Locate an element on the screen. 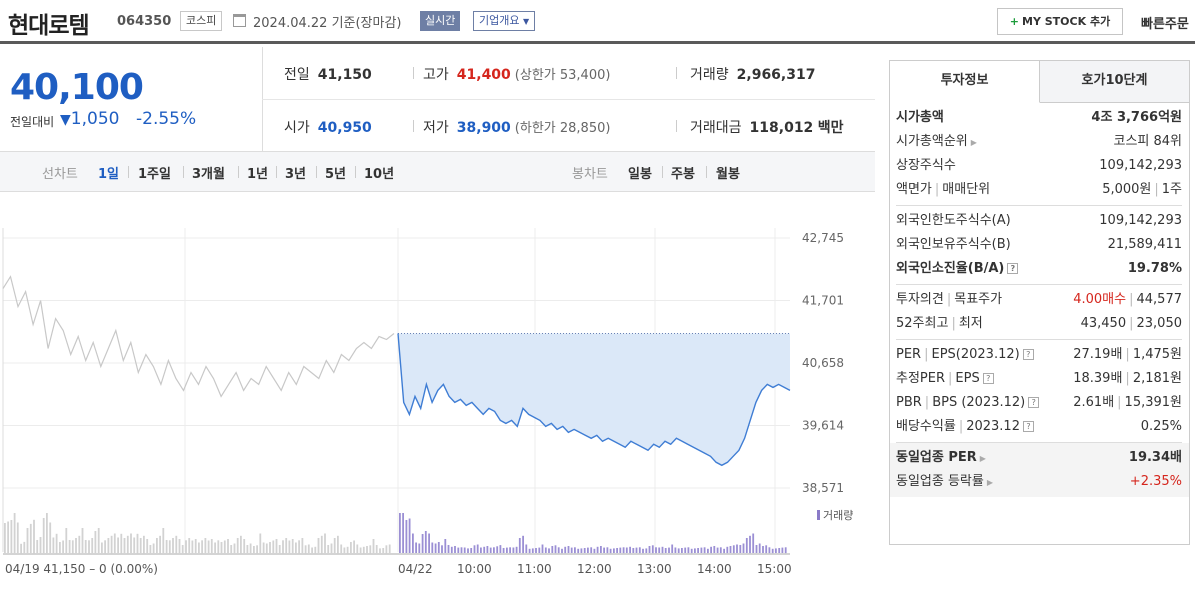  sector-rate-label: 동일업종 등락률 ▶ is located at coordinates (944, 482).